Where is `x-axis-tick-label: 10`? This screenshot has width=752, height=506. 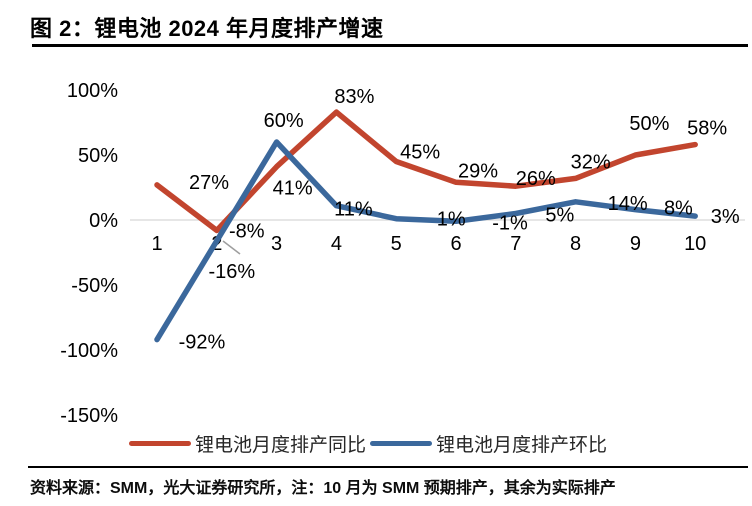 x-axis-tick-label: 10 is located at coordinates (695, 244).